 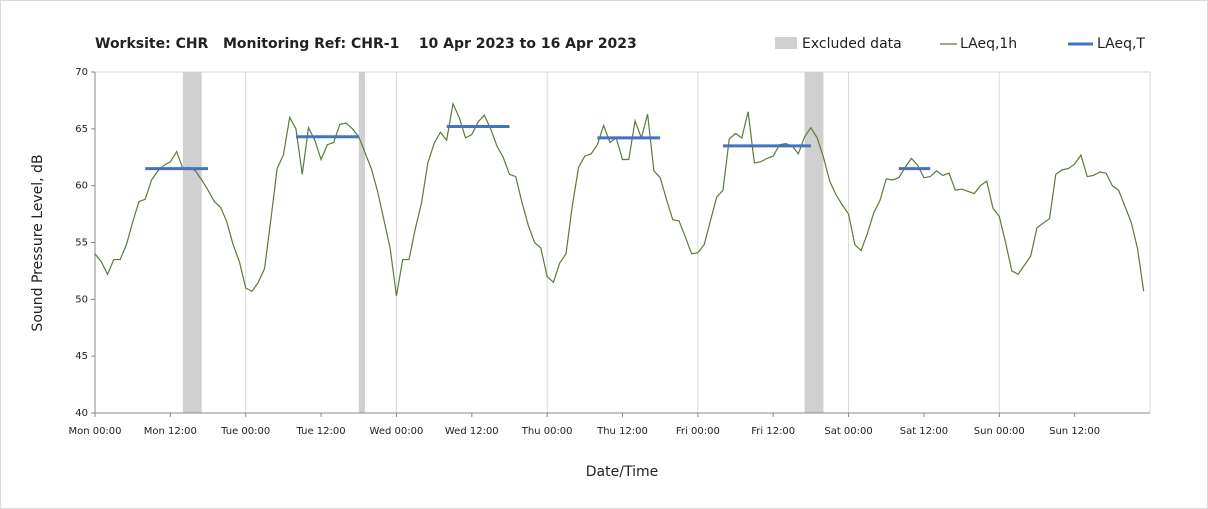 What do you see at coordinates (81, 299) in the screenshot?
I see `y-tick-label: 50` at bounding box center [81, 299].